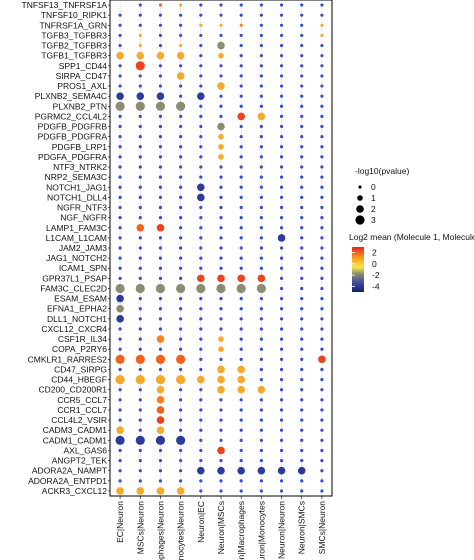 Image resolution: width=474 pixels, height=560 pixels. Describe the element at coordinates (71, 116) in the screenshot. I see `row-label: PGRMC2_CCL4L2` at that location.